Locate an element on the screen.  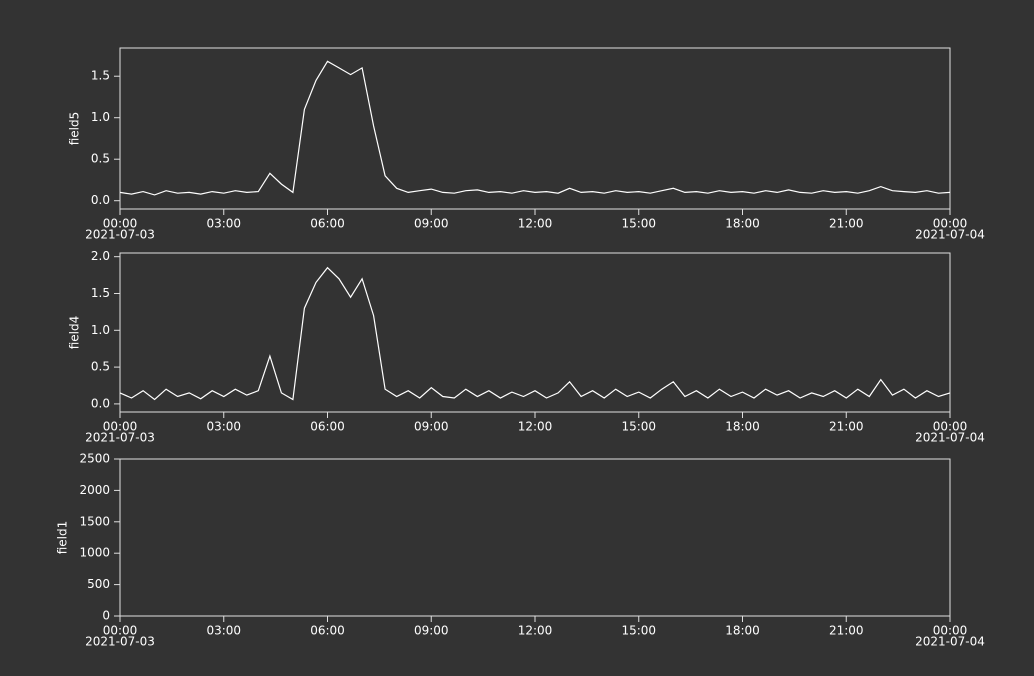
y-axis-label: field5 is located at coordinates (75, 129).